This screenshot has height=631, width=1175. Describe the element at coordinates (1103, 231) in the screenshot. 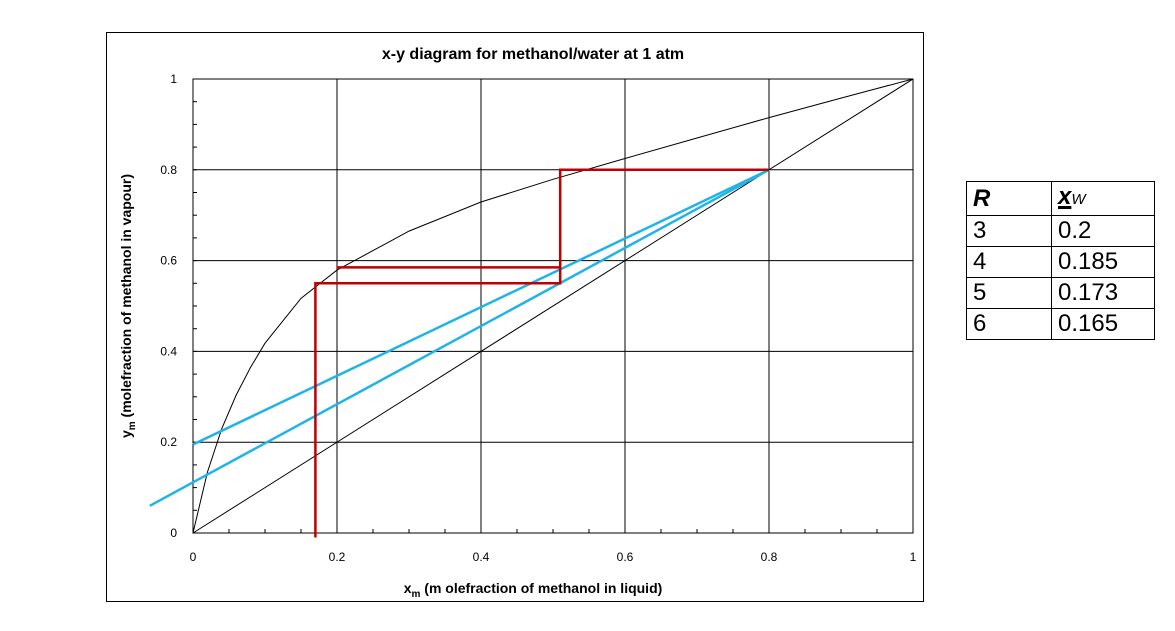

I see `table-cell-x: 0.2` at that location.